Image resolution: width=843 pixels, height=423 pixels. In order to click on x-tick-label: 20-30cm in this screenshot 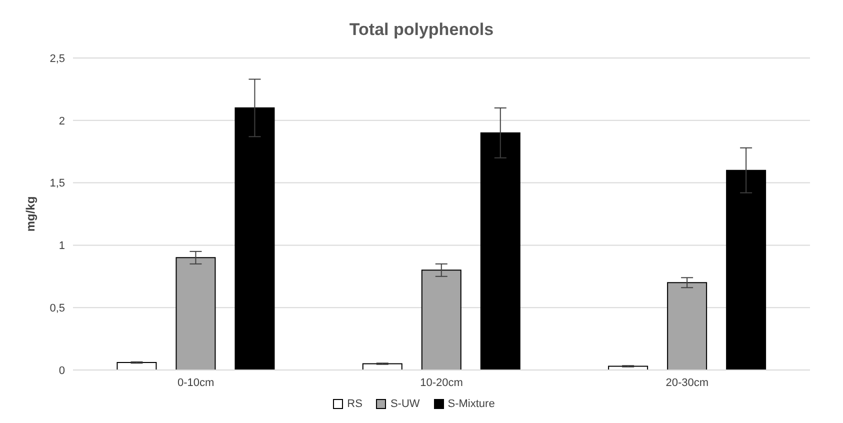, I will do `click(687, 382)`.